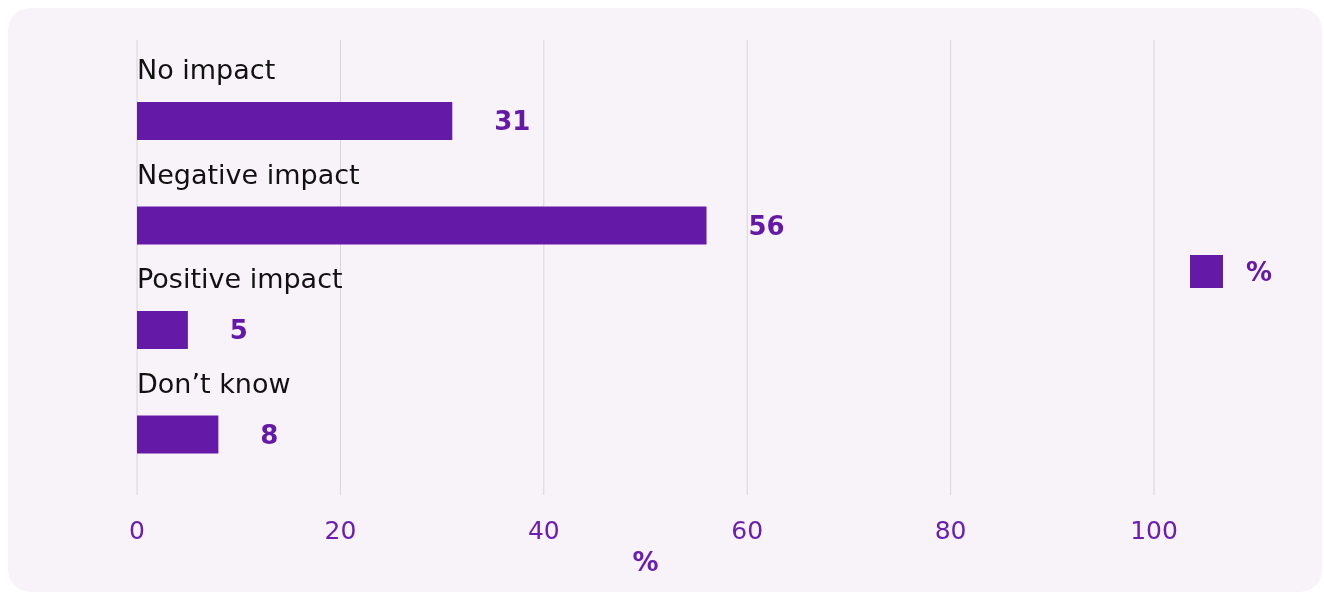 The image size is (1324, 596). Describe the element at coordinates (248, 174) in the screenshot. I see `y-tick-label: Negative impact` at that location.